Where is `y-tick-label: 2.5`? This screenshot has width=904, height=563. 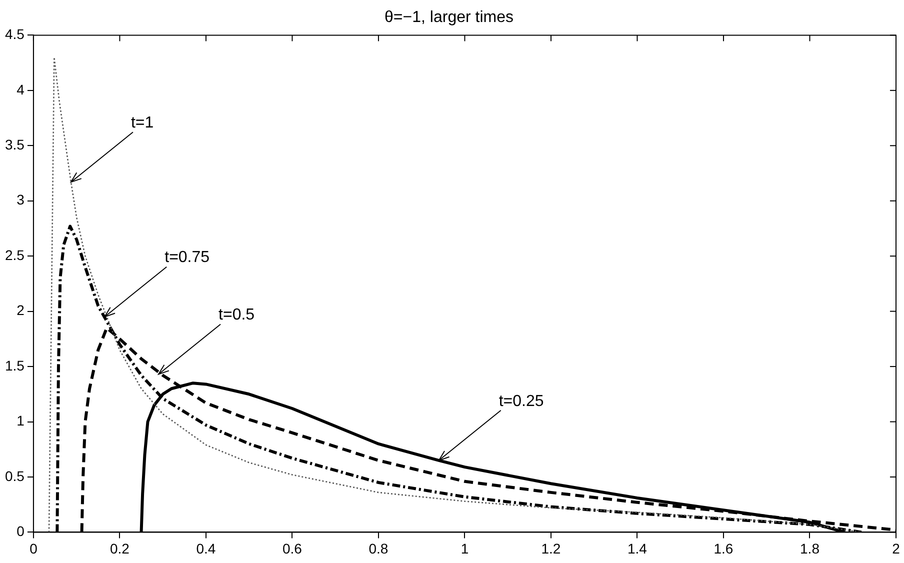
y-tick-label: 2.5 is located at coordinates (14, 254).